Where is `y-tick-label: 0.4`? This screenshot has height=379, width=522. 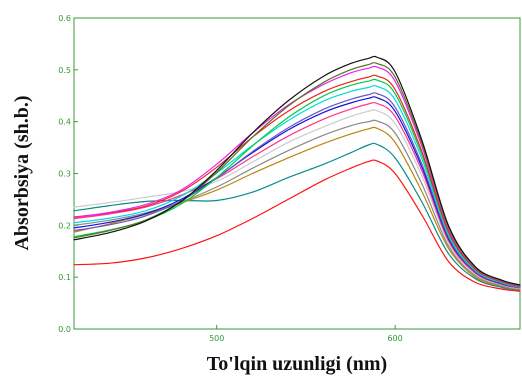
y-tick-label: 0.4 is located at coordinates (64, 122).